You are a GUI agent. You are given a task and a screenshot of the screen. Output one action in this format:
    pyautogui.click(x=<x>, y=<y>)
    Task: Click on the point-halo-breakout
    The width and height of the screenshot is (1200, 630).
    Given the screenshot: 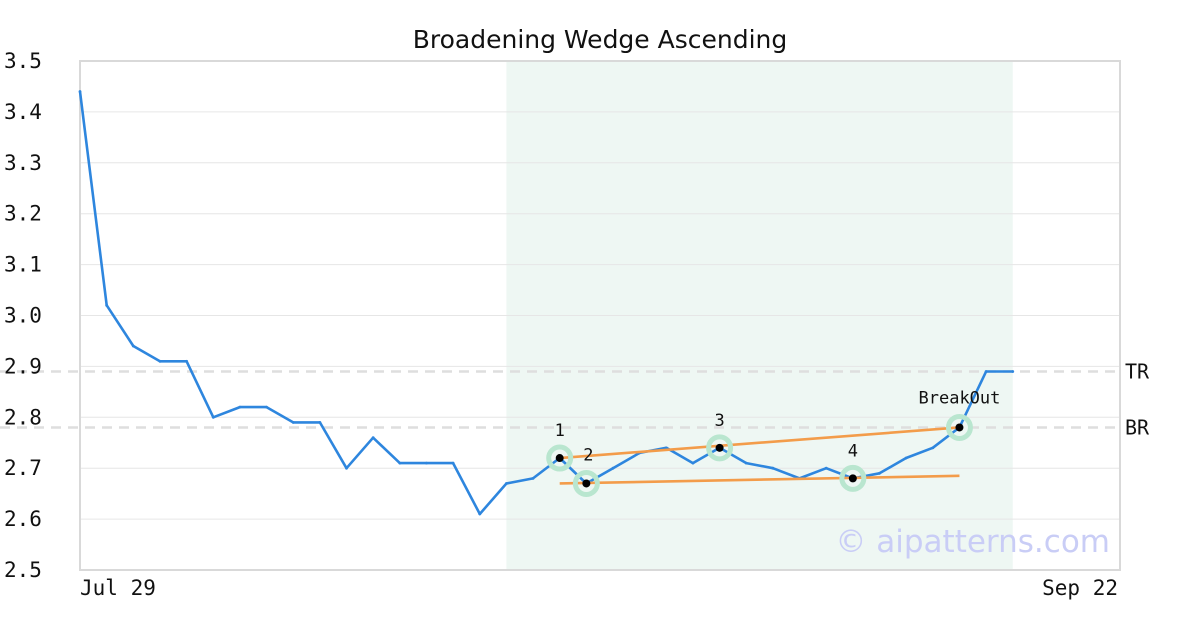 What is the action you would take?
    pyautogui.click(x=959, y=427)
    